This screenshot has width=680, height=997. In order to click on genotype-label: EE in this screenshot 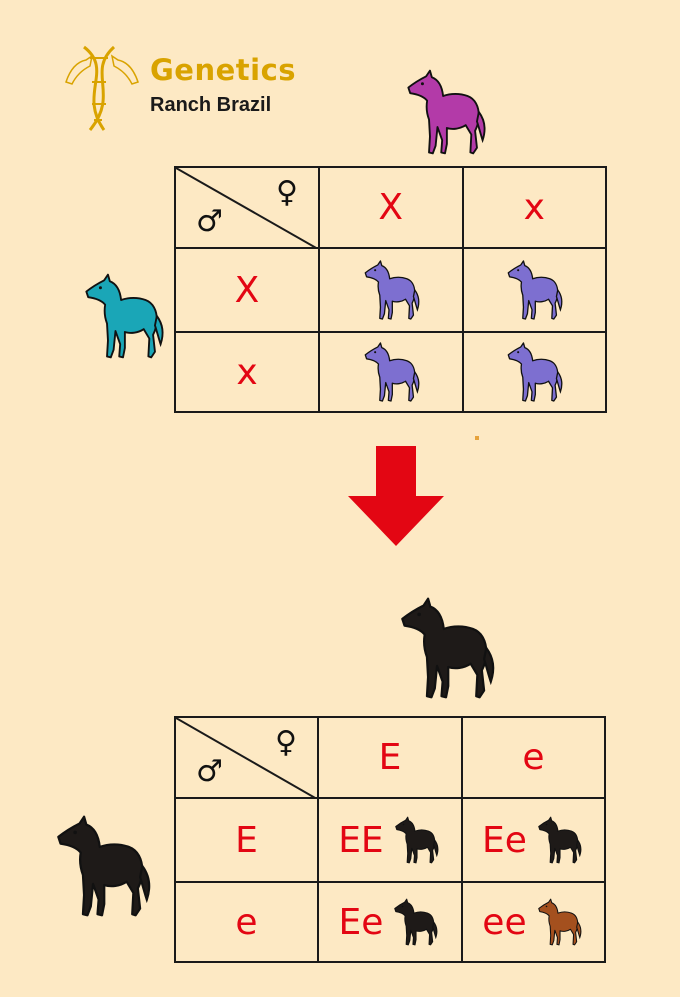, I will do `click(361, 840)`.